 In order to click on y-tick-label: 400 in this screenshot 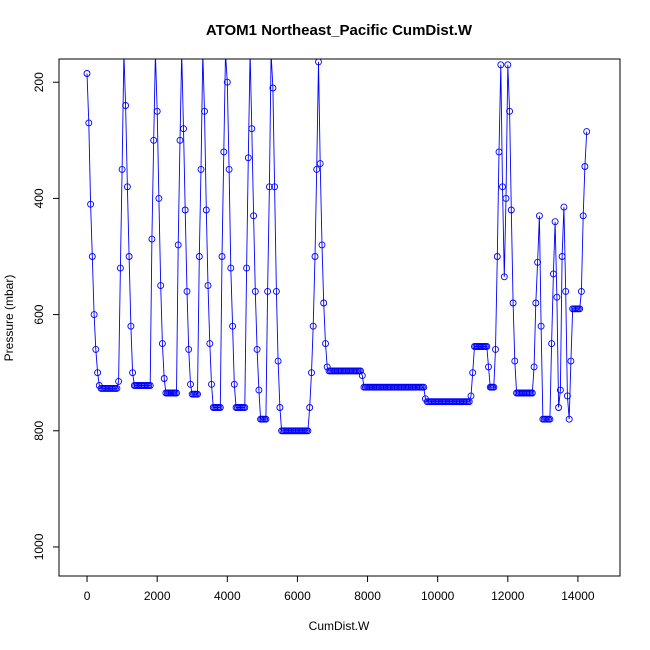, I will do `click(39, 198)`.